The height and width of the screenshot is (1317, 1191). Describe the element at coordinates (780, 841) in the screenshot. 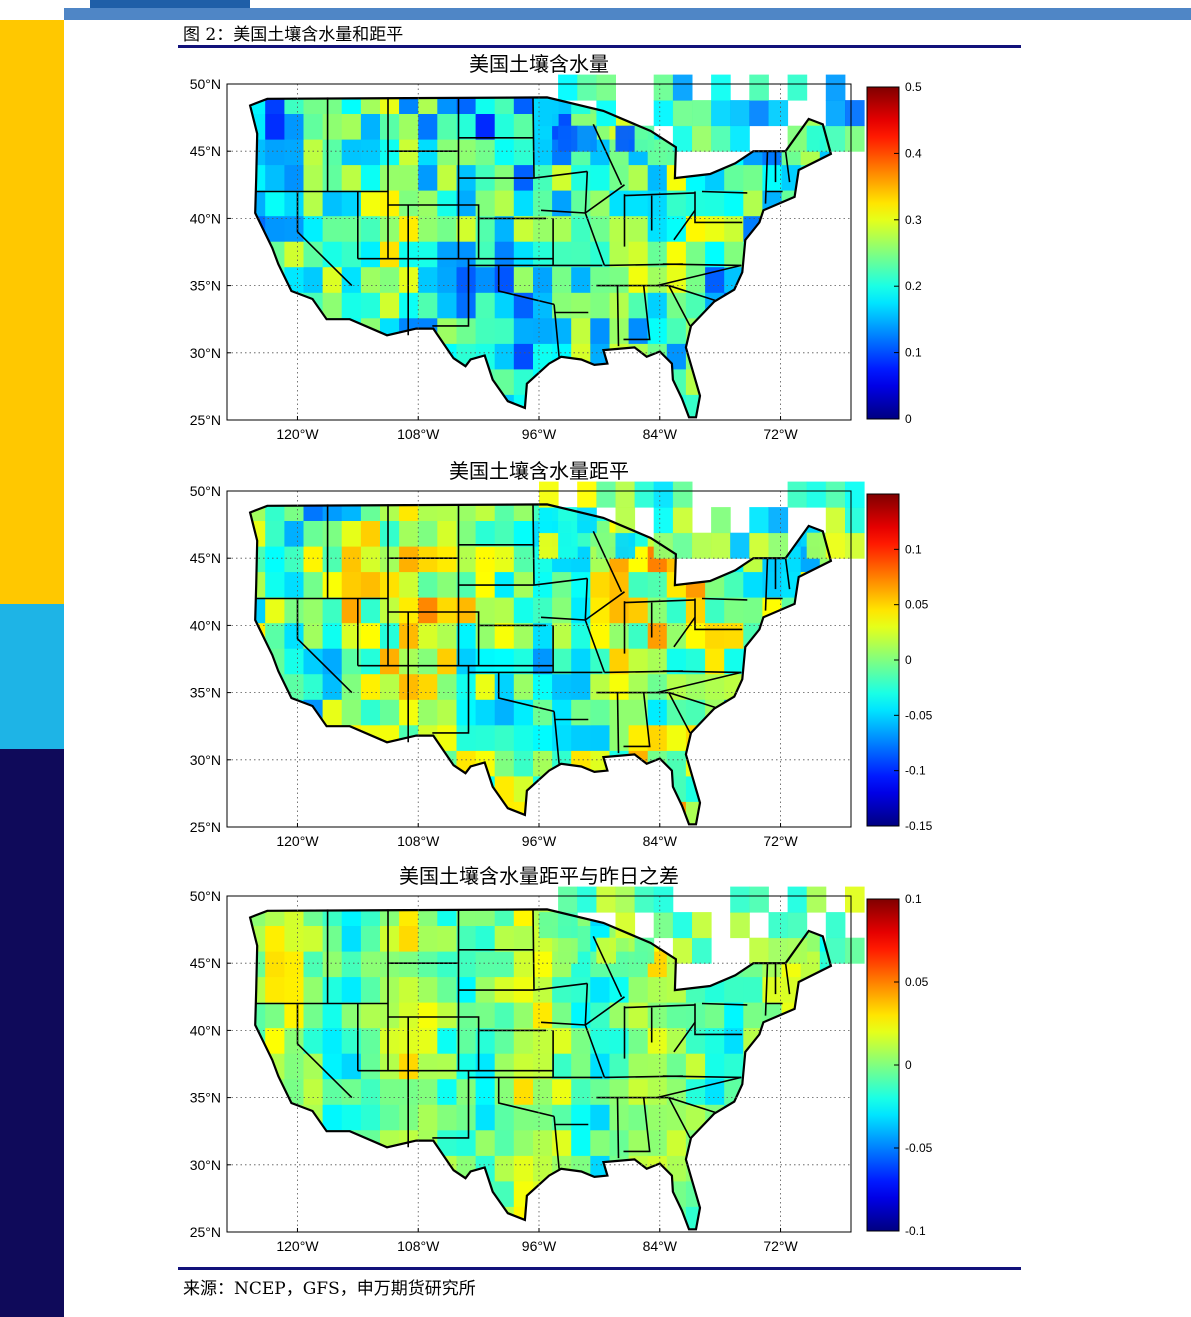

I see `lon-tick-label: 72°W` at that location.